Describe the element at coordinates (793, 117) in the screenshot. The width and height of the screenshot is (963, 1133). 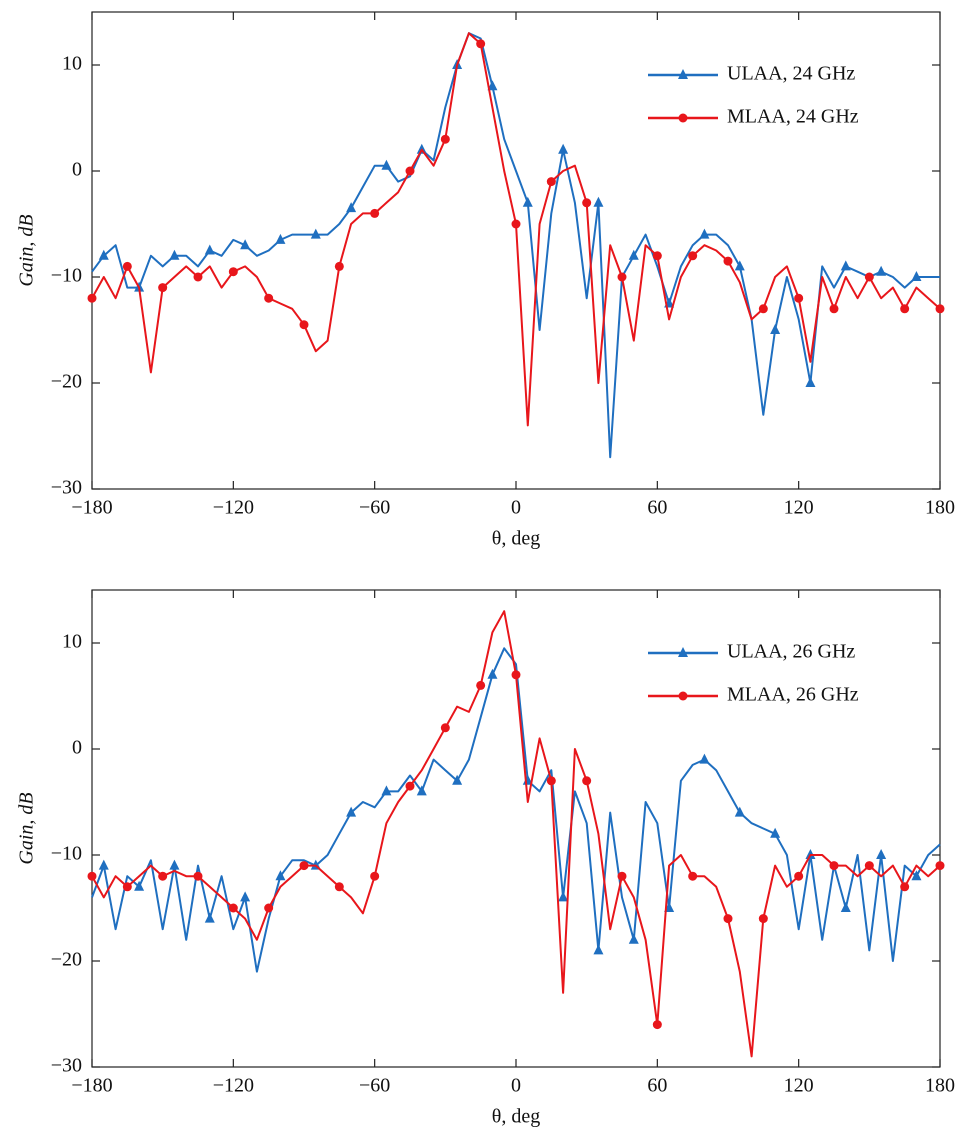
I see `legend-label: MLAA, 24 GHz` at that location.